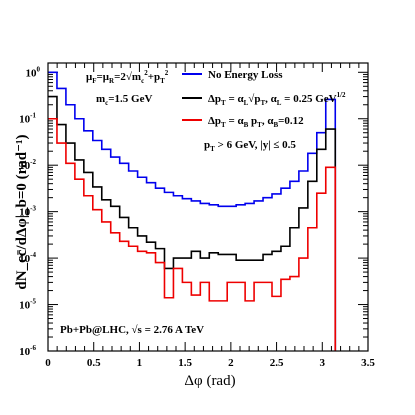 This screenshot has width=415, height=415. What do you see at coordinates (323, 363) in the screenshot?
I see `x-tick-label: 3` at bounding box center [323, 363].